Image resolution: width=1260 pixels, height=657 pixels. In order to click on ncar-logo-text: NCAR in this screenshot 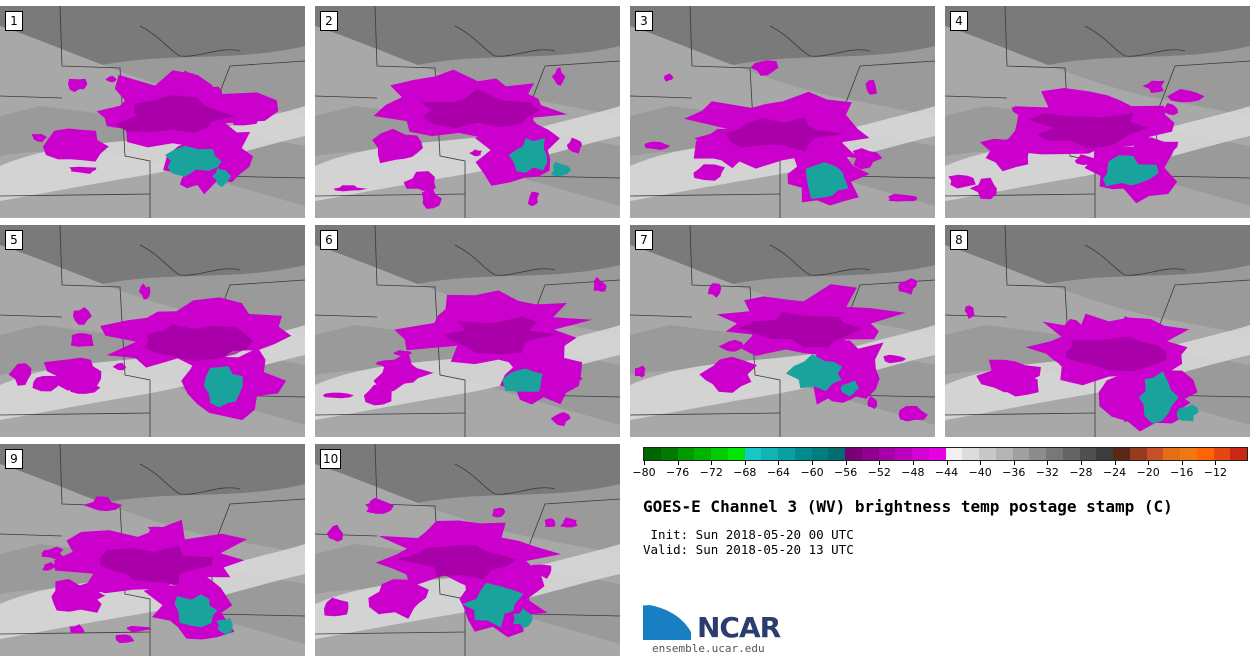, I will do `click(739, 627)`.